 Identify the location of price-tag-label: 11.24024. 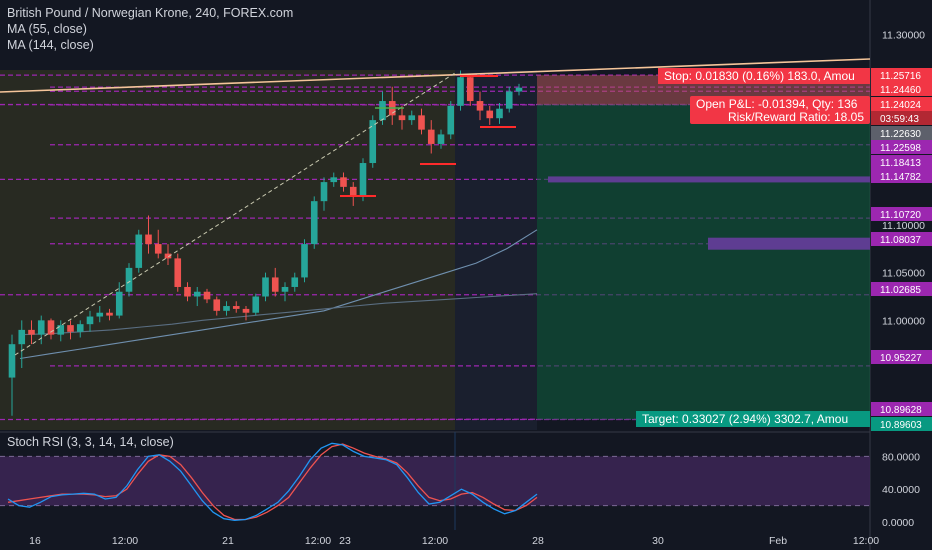
(900, 105).